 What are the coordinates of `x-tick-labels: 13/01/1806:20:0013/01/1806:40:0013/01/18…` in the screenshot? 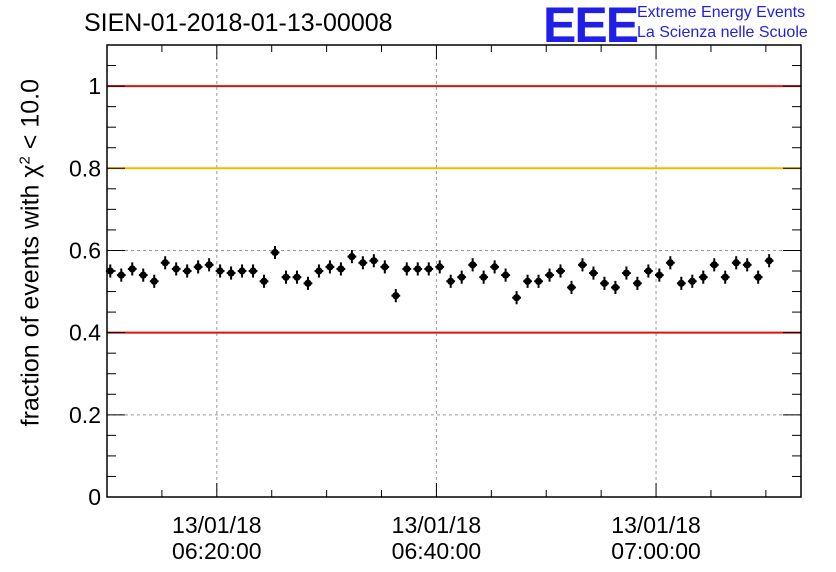 It's located at (436, 538).